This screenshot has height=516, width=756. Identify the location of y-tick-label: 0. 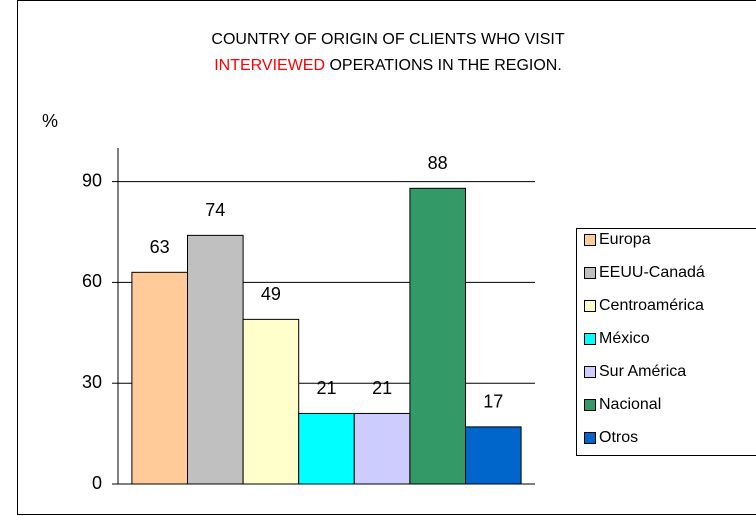
(97, 483).